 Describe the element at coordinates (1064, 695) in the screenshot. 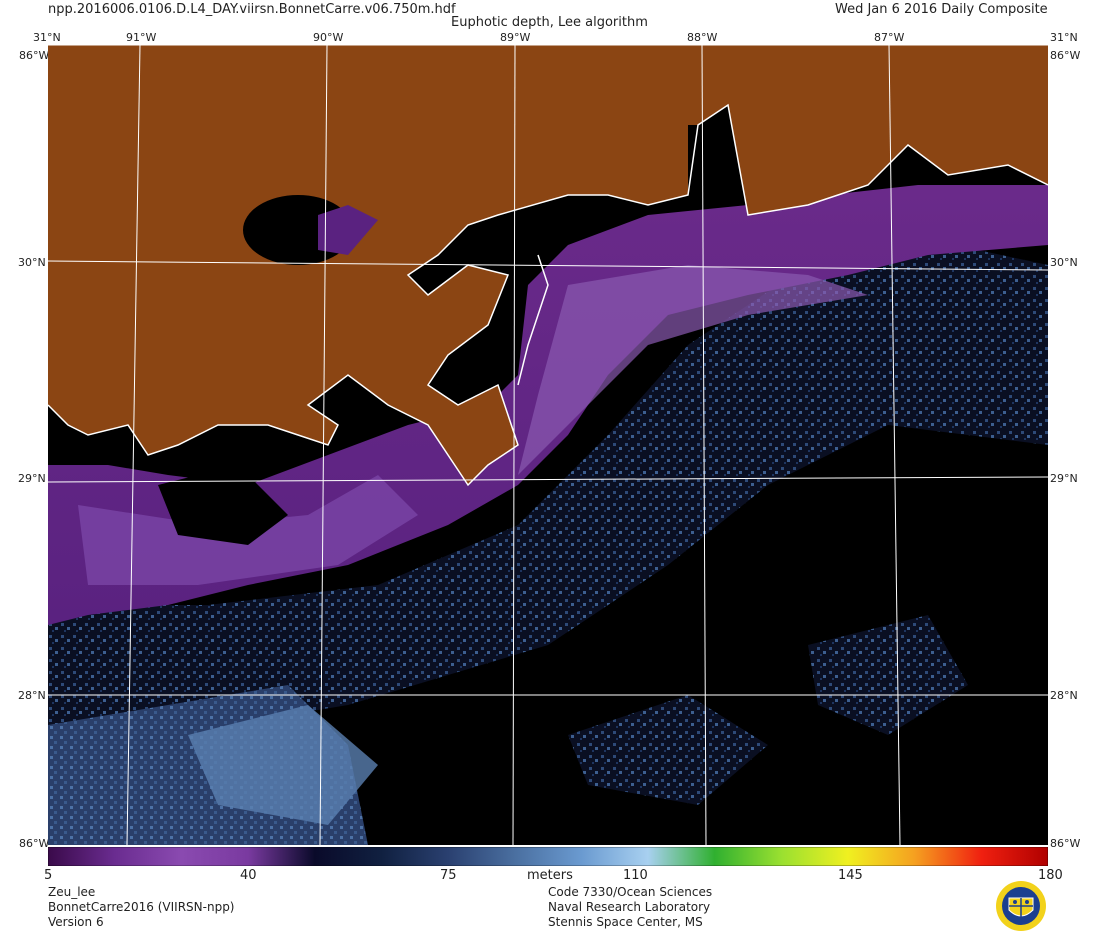

I see `lat-label-28n-right: 28°N` at that location.